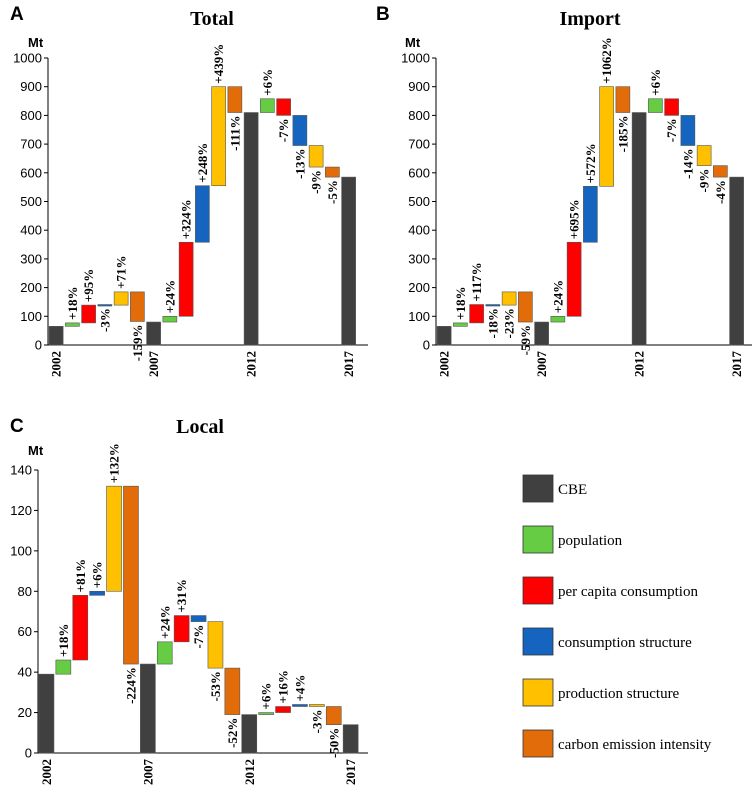 The width and height of the screenshot is (754, 802). What do you see at coordinates (333, 743) in the screenshot?
I see `bar-data-label: -50%` at bounding box center [333, 743].